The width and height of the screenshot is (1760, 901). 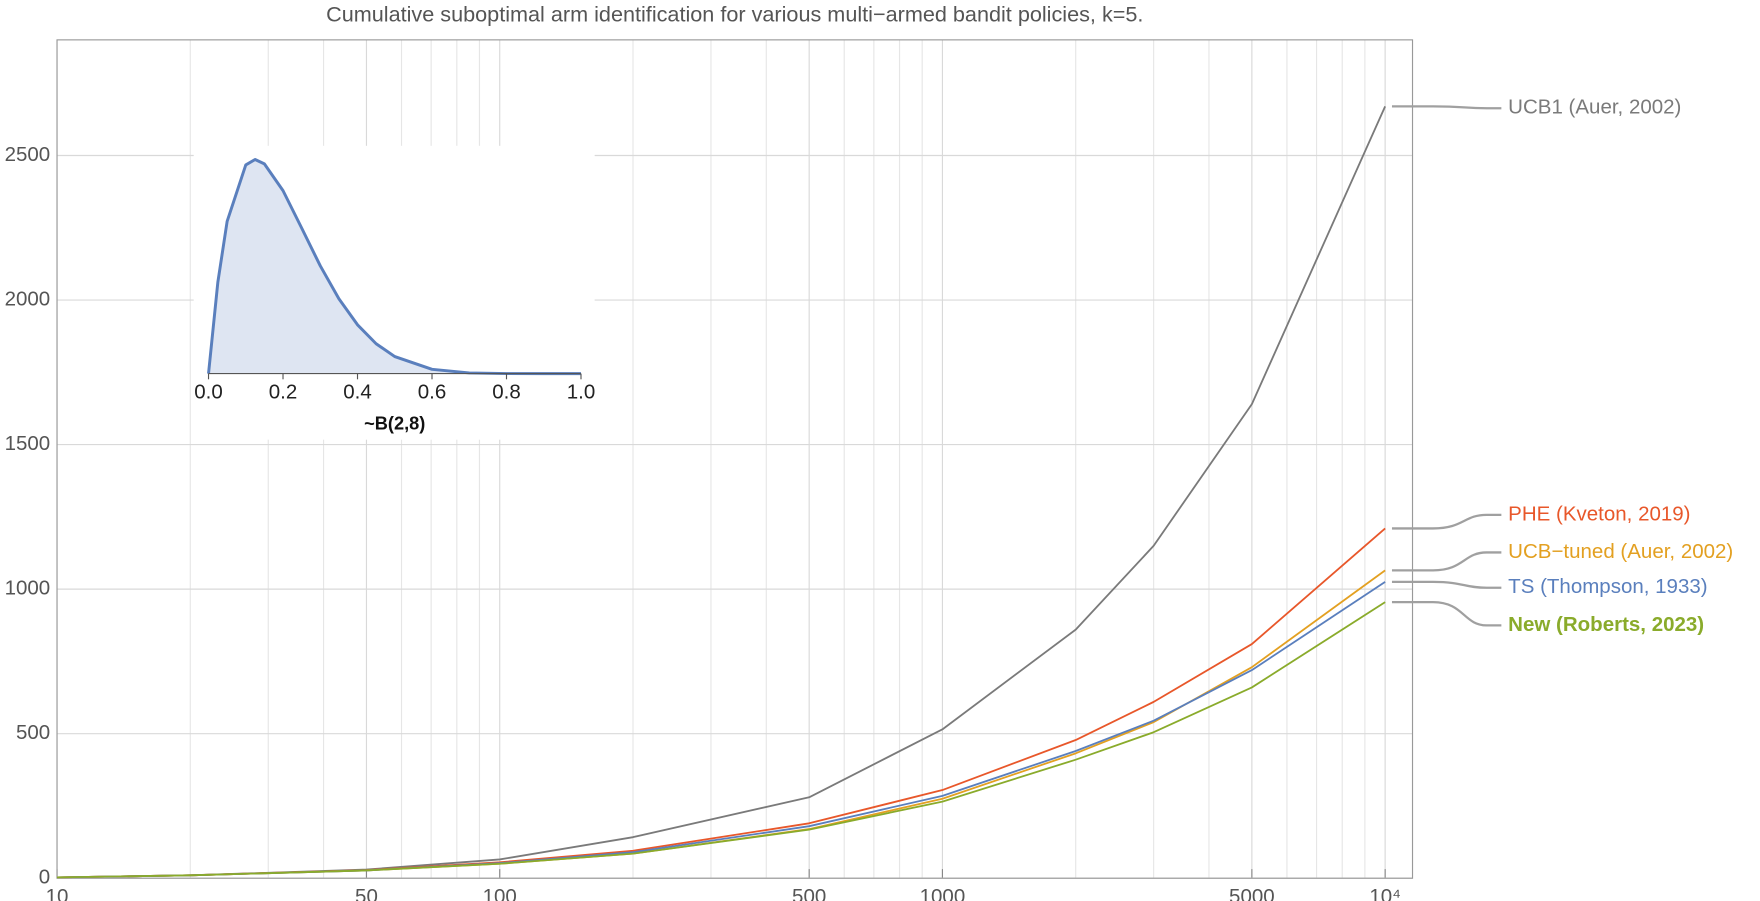 I want to click on y-tick-label: 500, so click(x=33, y=732).